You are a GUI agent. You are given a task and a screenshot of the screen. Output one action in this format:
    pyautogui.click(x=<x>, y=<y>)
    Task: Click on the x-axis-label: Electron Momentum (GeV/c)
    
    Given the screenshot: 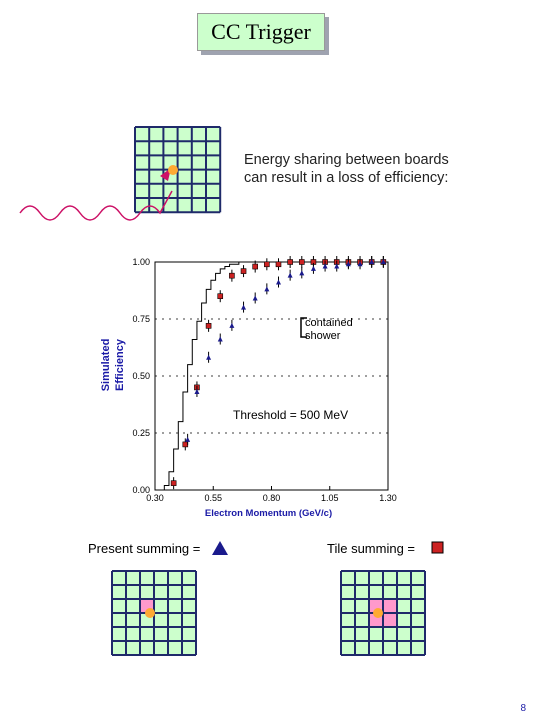 What is the action you would take?
    pyautogui.click(x=268, y=513)
    